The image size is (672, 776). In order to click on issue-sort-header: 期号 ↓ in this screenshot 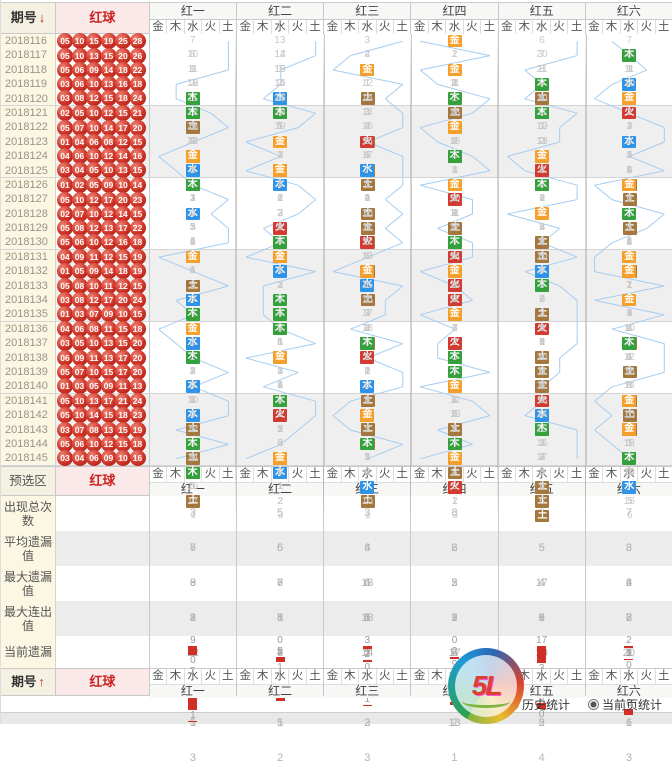, I will do `click(28, 18)`.